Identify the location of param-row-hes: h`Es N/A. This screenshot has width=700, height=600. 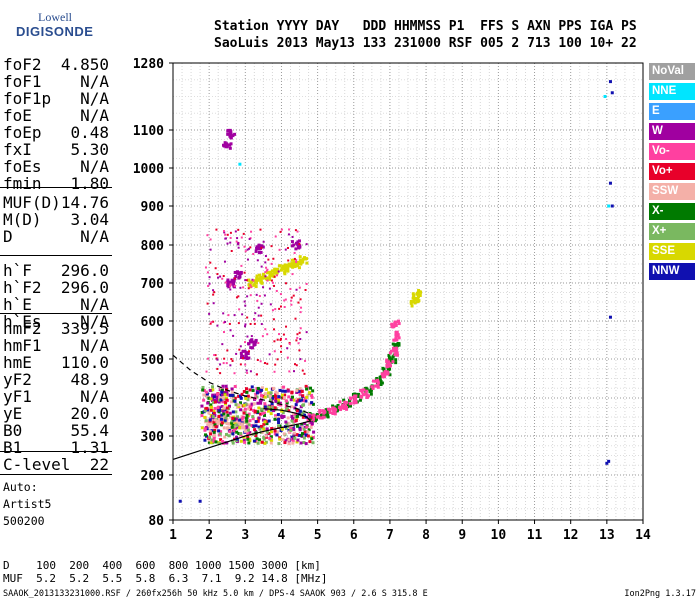
(56, 321).